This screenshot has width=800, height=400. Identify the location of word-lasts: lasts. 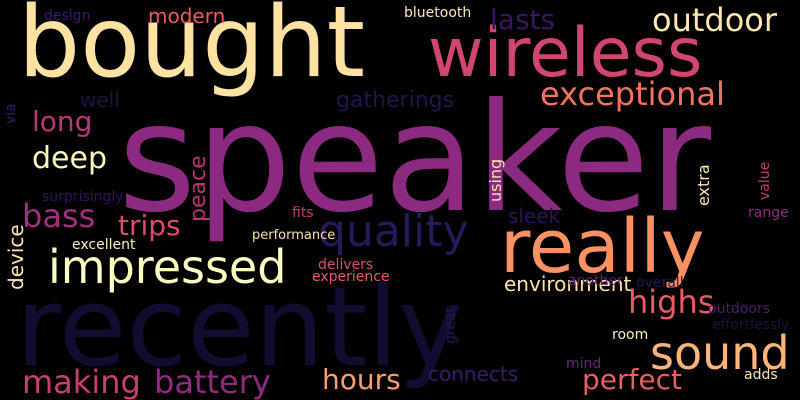
(523, 19).